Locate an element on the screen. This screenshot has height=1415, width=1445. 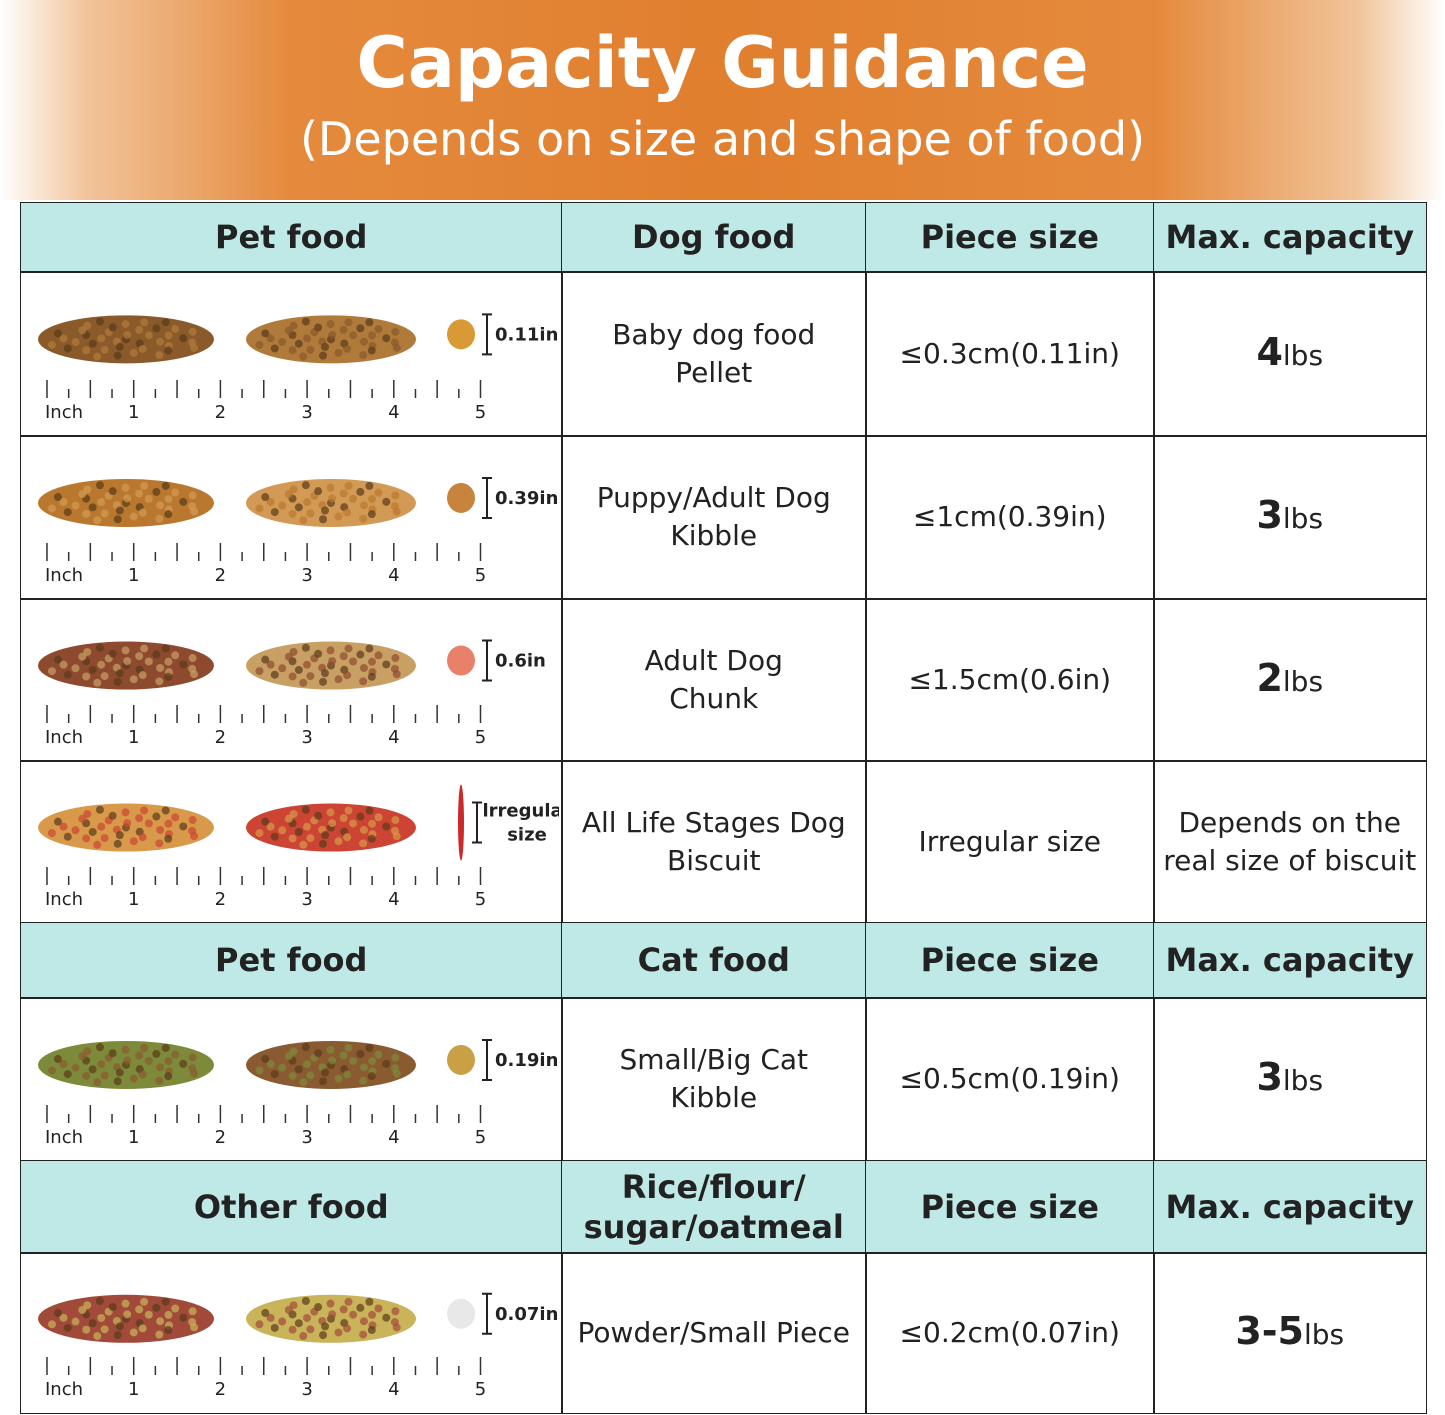
ruler-label: 1 is located at coordinates (133, 737).